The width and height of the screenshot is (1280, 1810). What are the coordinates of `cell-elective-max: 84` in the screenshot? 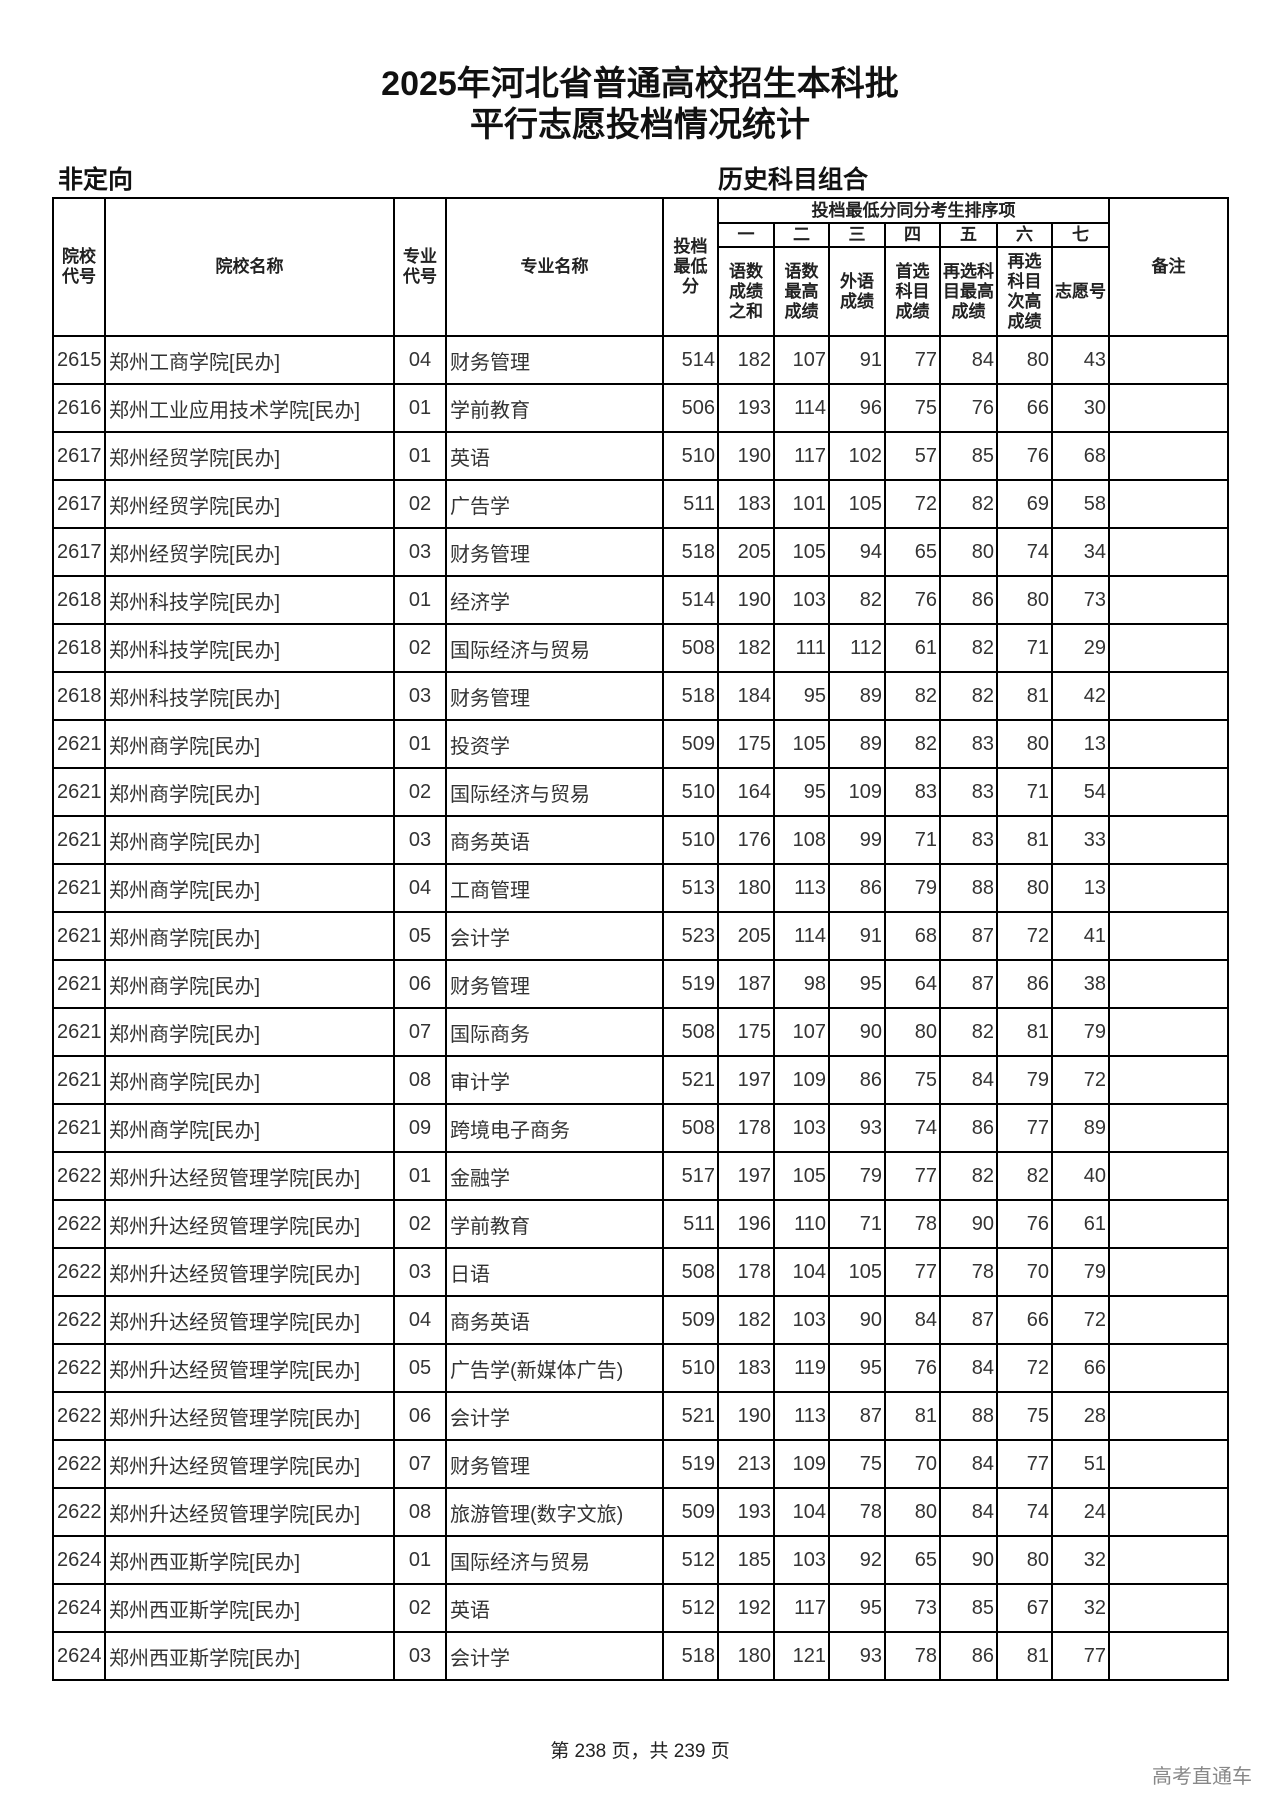 It's located at (968, 360).